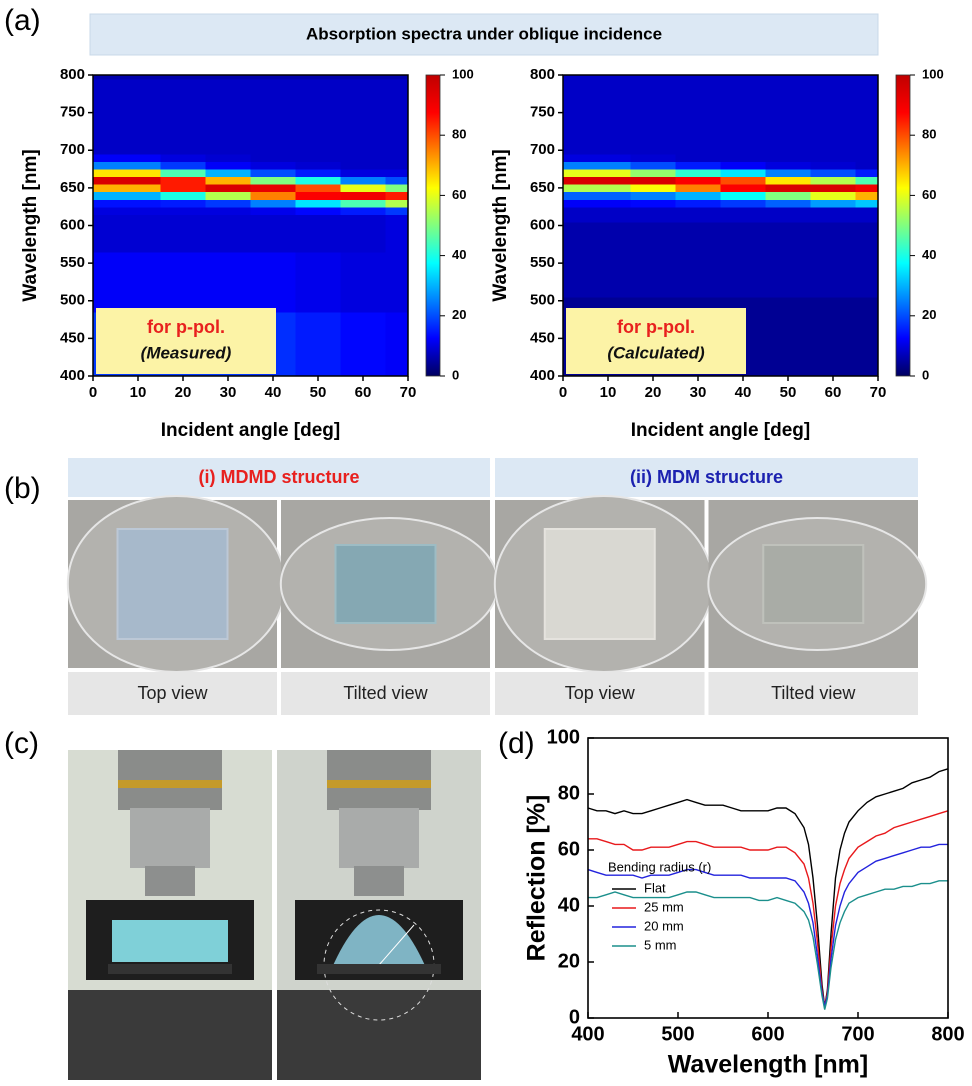 The width and height of the screenshot is (972, 1086). What do you see at coordinates (788, 392) in the screenshot?
I see `x-tick-label: 50` at bounding box center [788, 392].